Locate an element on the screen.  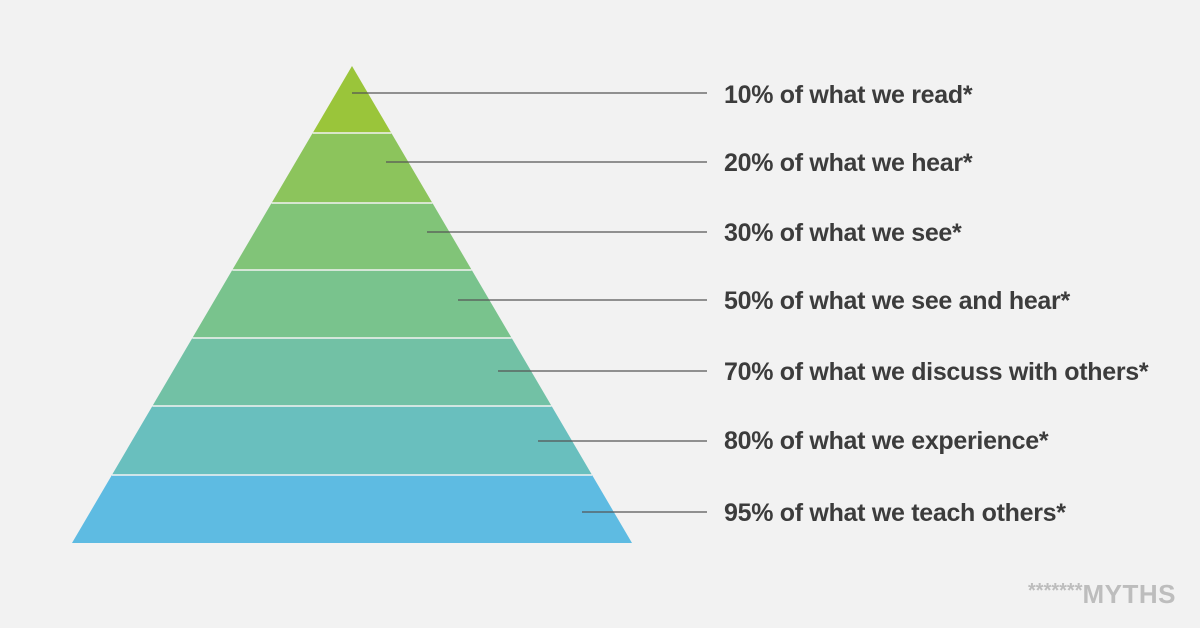
pyramid-label-4: 50% of what we see and hear* is located at coordinates (897, 301).